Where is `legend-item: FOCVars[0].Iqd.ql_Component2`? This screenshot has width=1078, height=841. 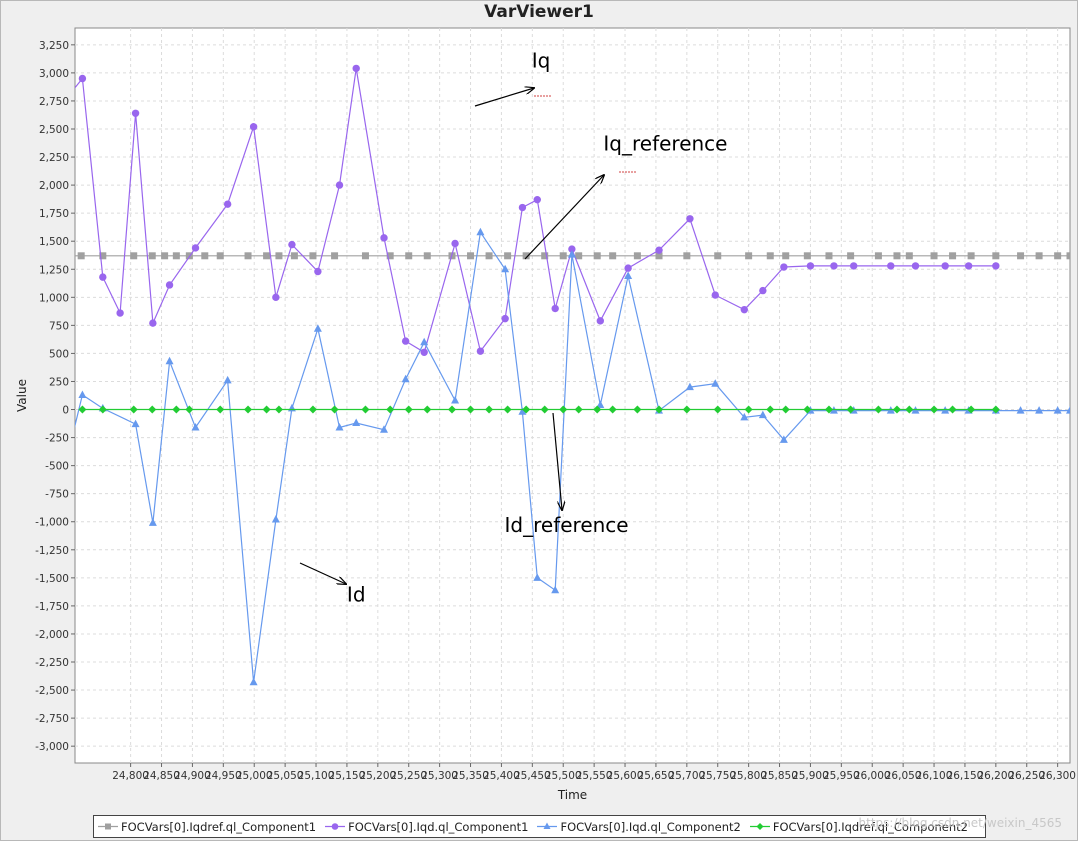 legend-item: FOCVars[0].Iqd.ql_Component2 is located at coordinates (639, 827).